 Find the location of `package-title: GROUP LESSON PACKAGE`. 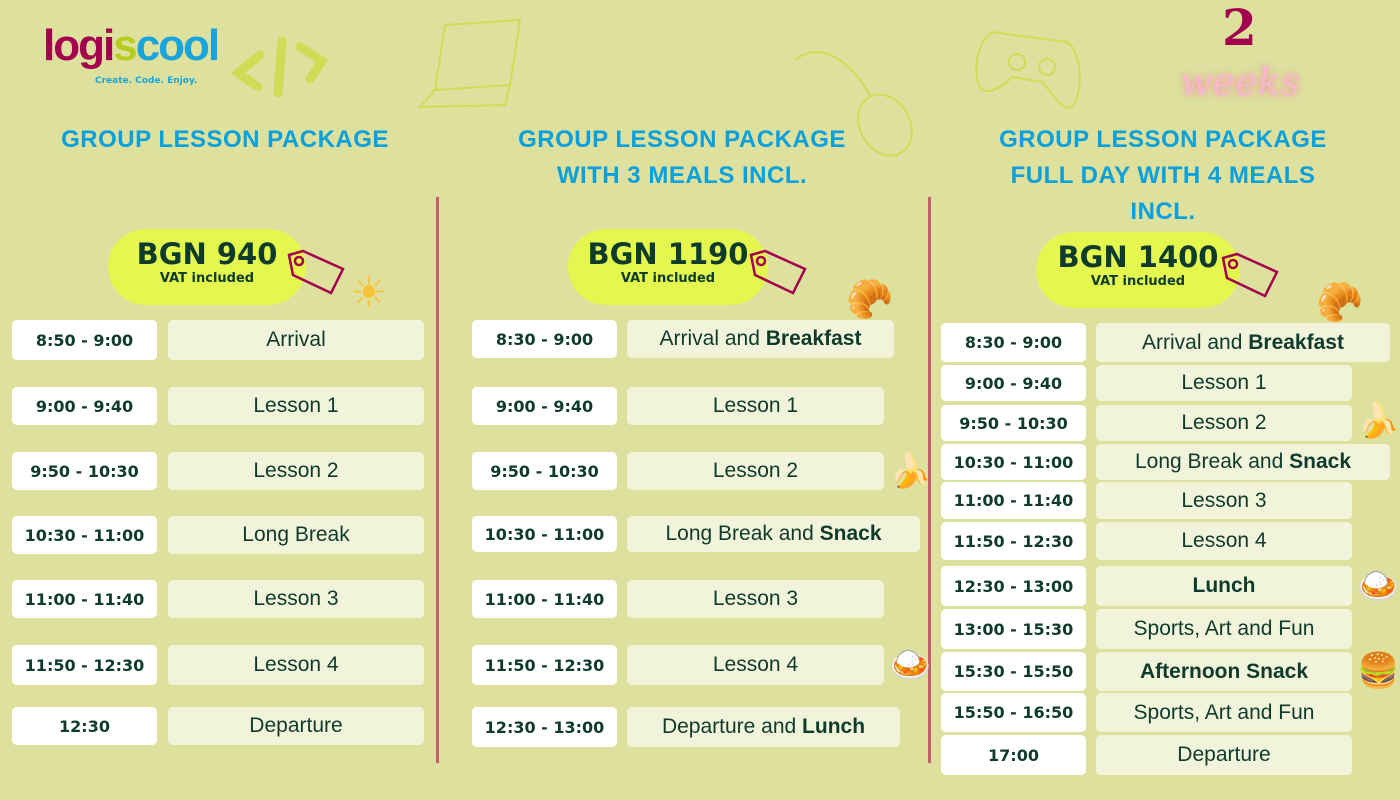

package-title: GROUP LESSON PACKAGE is located at coordinates (225, 140).